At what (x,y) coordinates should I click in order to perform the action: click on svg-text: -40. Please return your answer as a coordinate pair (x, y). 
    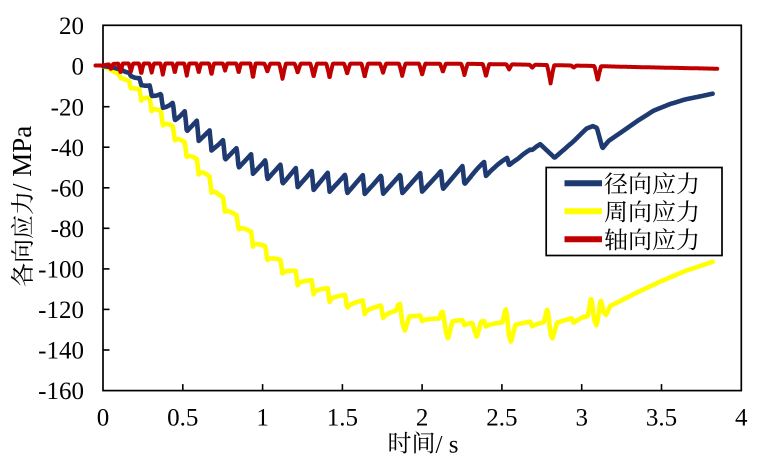
    Looking at the image, I should click on (67, 148).